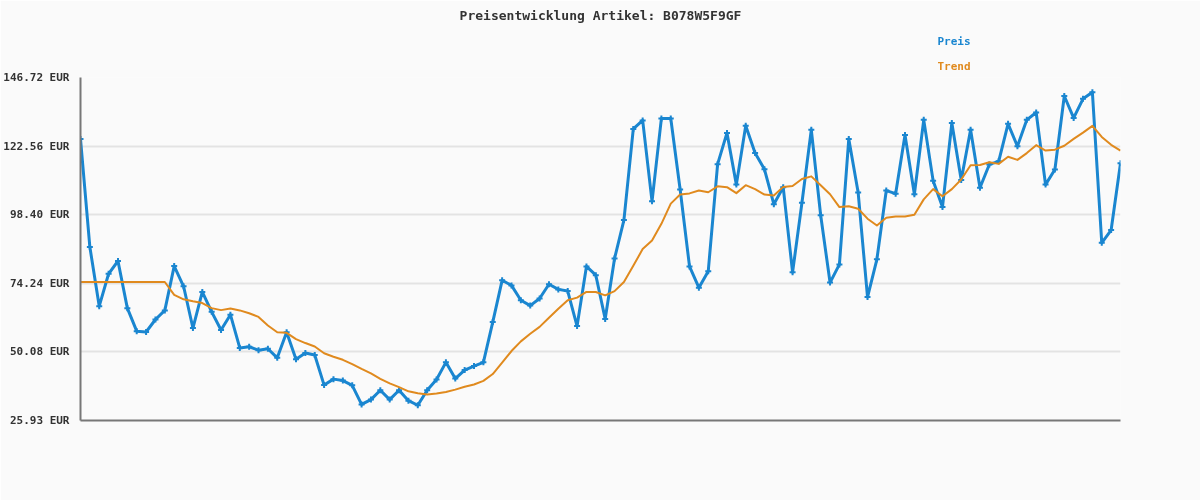 The width and height of the screenshot is (1200, 500). I want to click on text: Preis, so click(954, 41).